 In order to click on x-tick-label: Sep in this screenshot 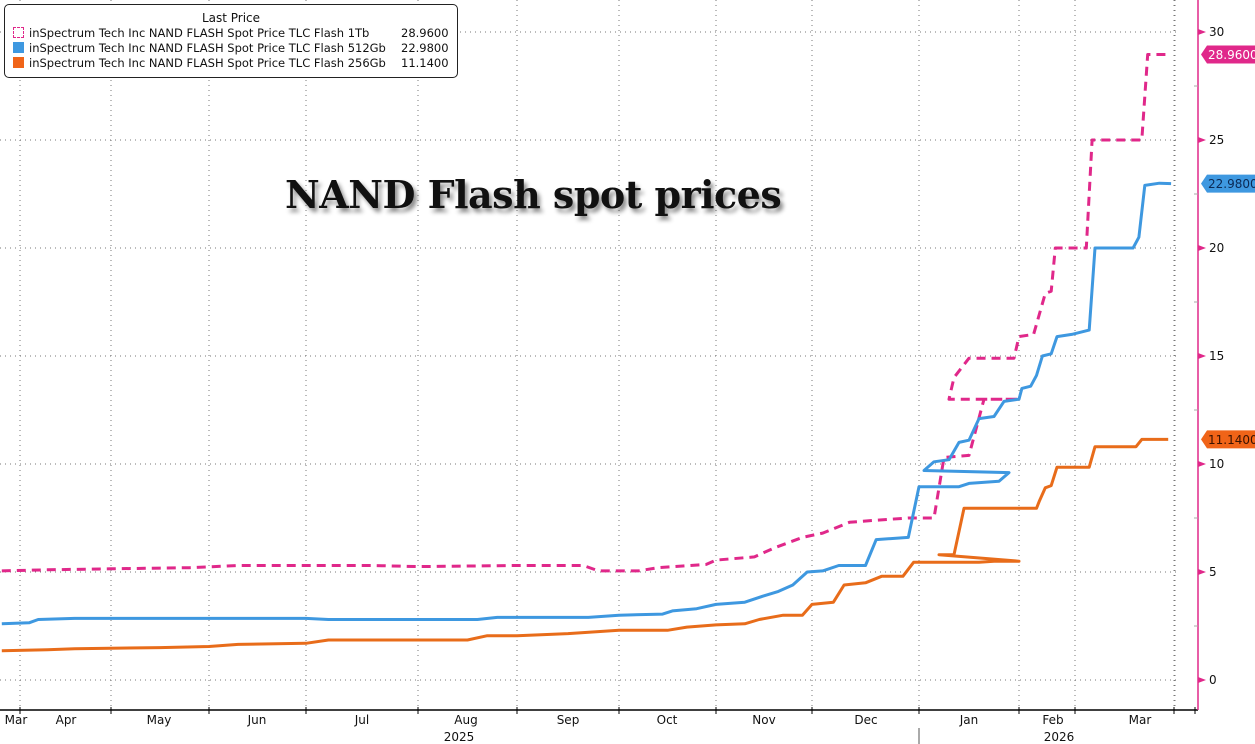, I will do `click(568, 720)`.